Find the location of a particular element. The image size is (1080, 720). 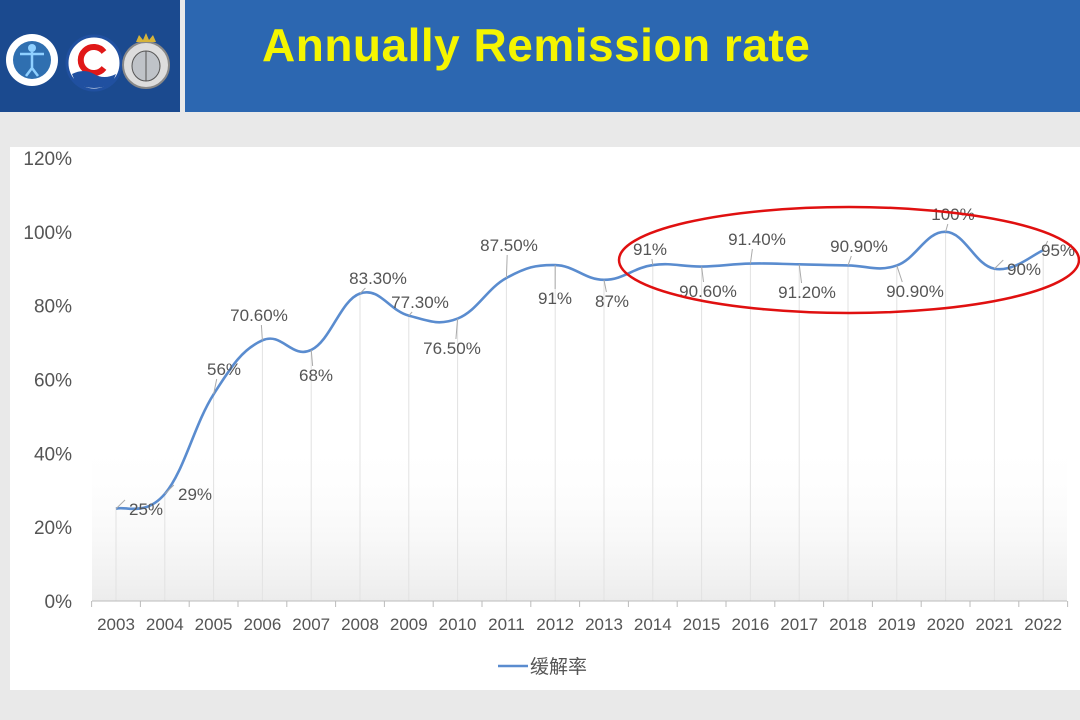

x-tick-label: 2020 is located at coordinates (946, 624).